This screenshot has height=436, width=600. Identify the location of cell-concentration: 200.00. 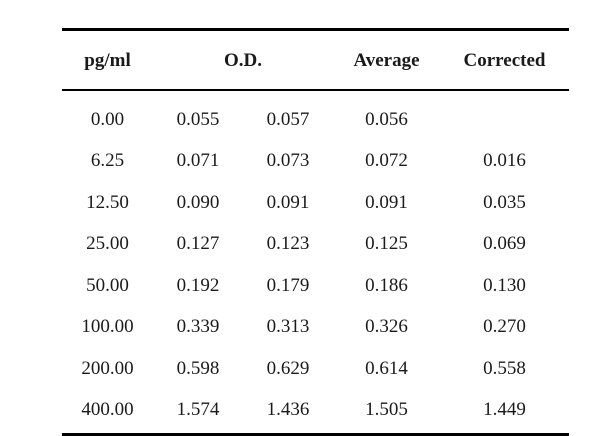
(107, 368).